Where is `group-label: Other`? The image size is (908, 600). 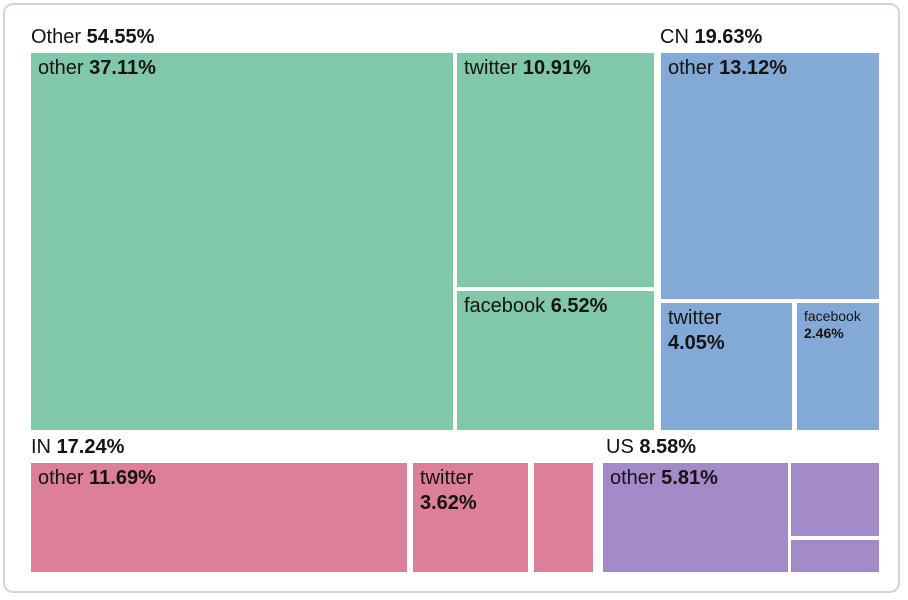 group-label: Other is located at coordinates (59, 37).